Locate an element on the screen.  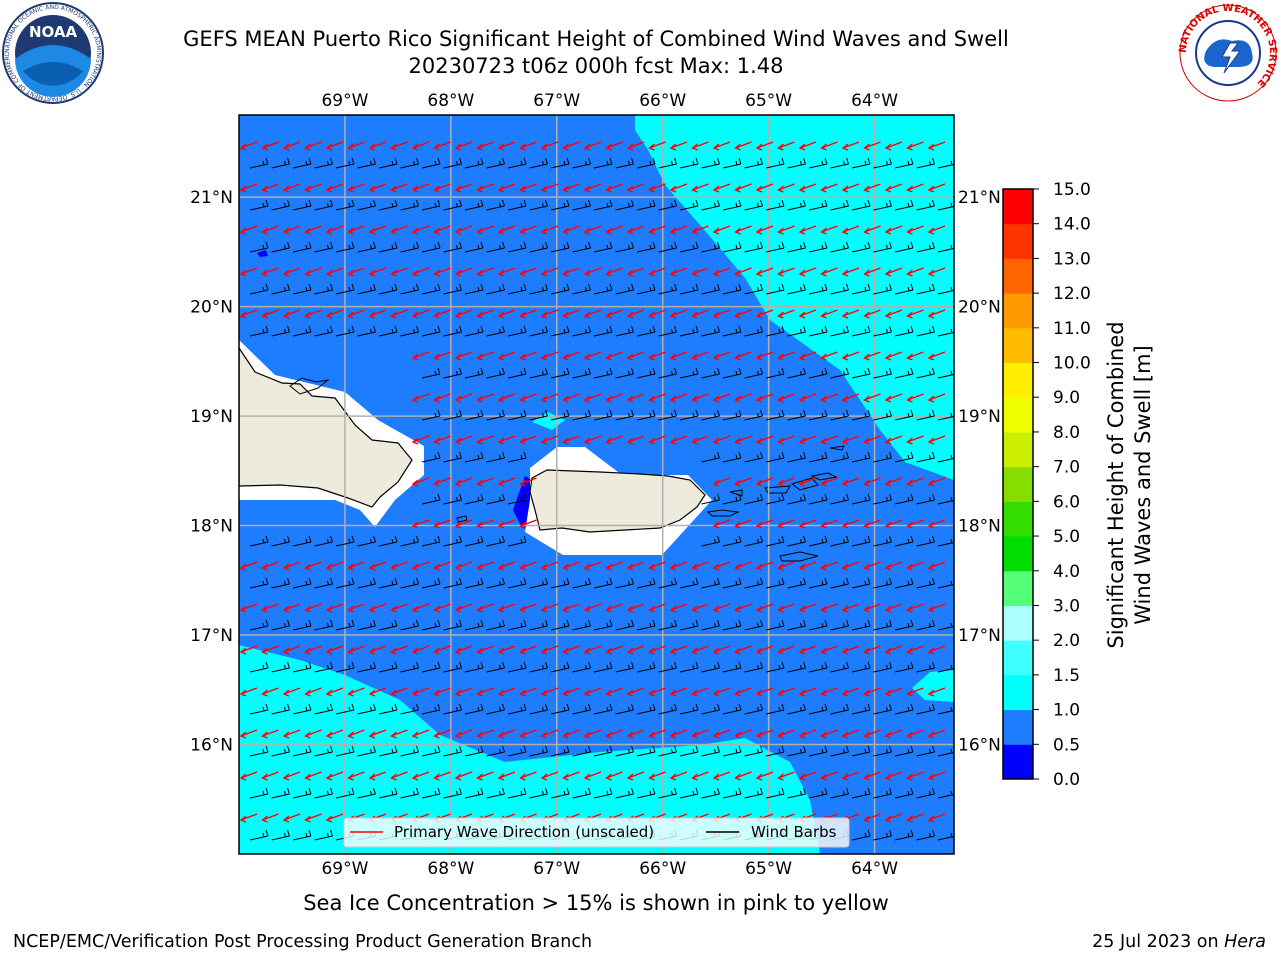
colorbar-tick-label: 2.0 is located at coordinates (1066, 641).